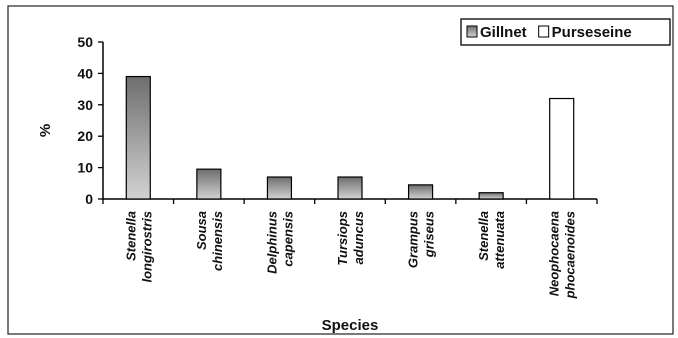  I want to click on y-tick-label: 10, so click(85, 168).